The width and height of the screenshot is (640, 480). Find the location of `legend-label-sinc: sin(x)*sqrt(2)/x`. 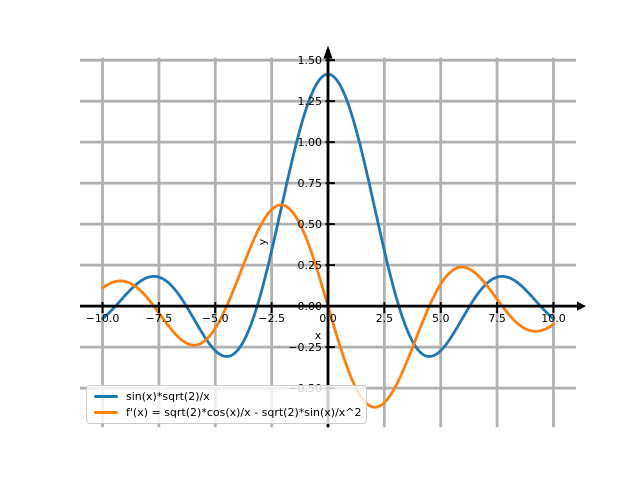

legend-label-sinc: sin(x)*sqrt(2)/x is located at coordinates (168, 397).